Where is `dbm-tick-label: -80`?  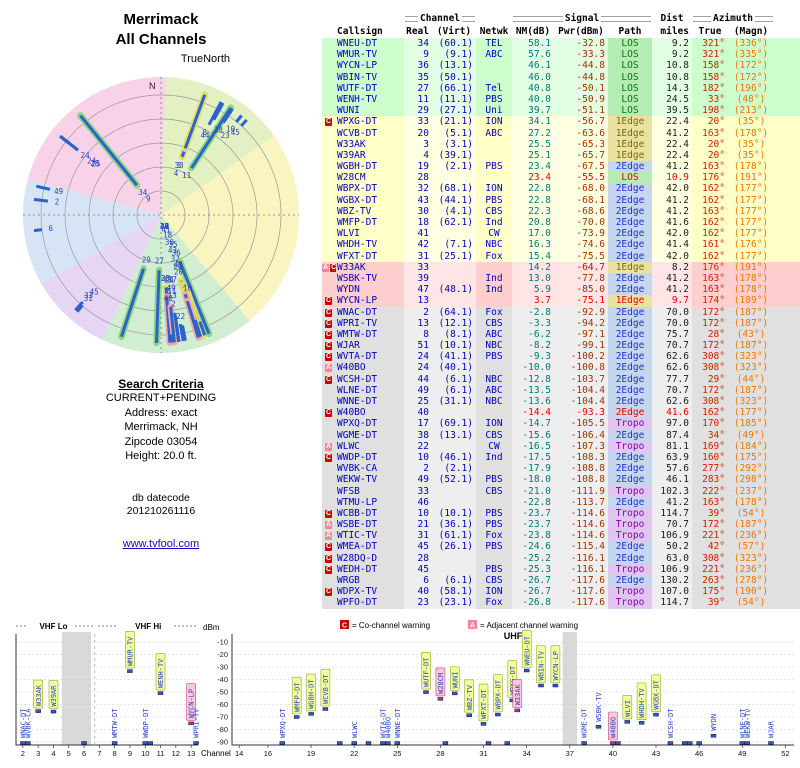
dbm-tick-label: -80 is located at coordinates (222, 729).